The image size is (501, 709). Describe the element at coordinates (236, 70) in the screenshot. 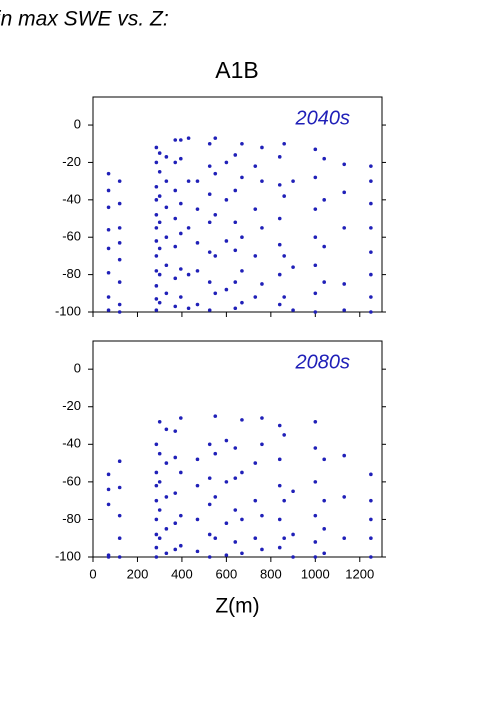

I see `chart-title: A1B` at that location.